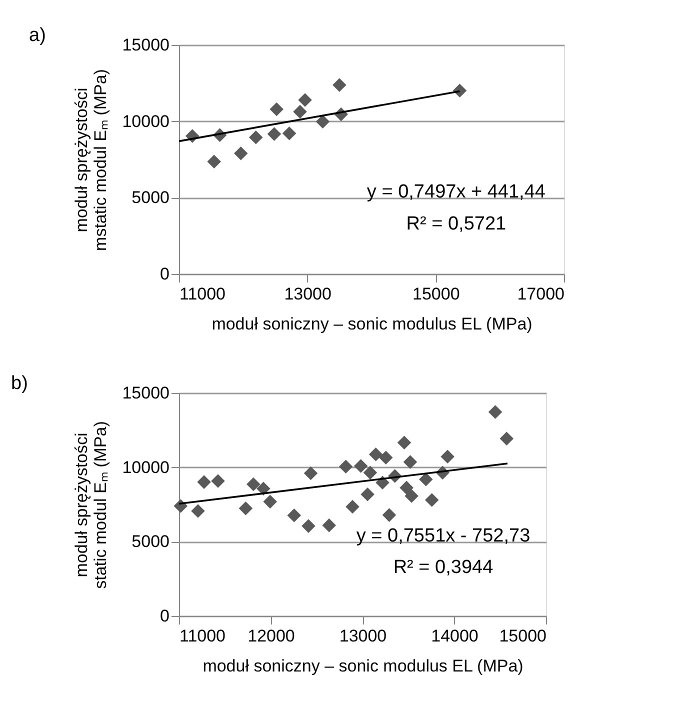  Describe the element at coordinates (540, 294) in the screenshot. I see `x-tick-label: 17000` at that location.